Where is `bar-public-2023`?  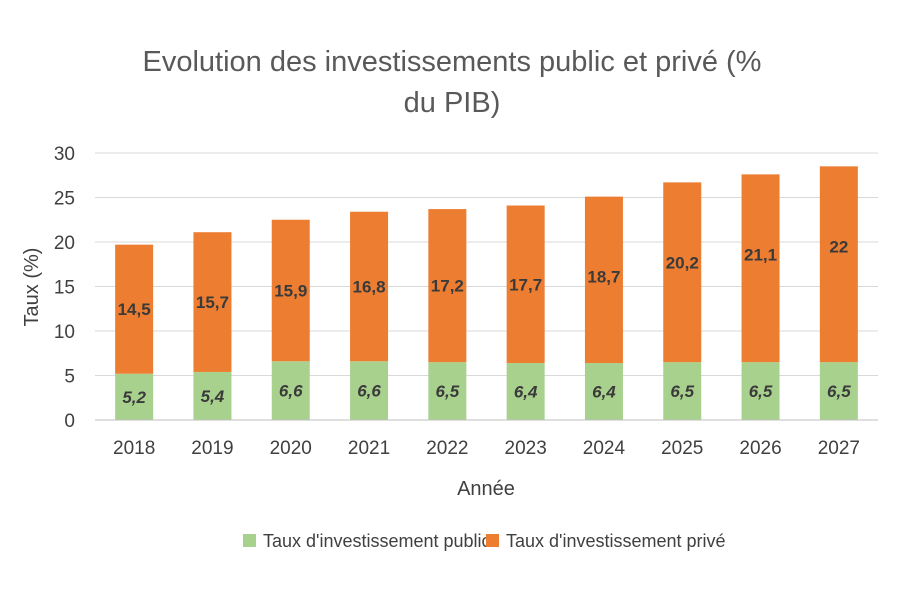 bar-public-2023 is located at coordinates (525, 391).